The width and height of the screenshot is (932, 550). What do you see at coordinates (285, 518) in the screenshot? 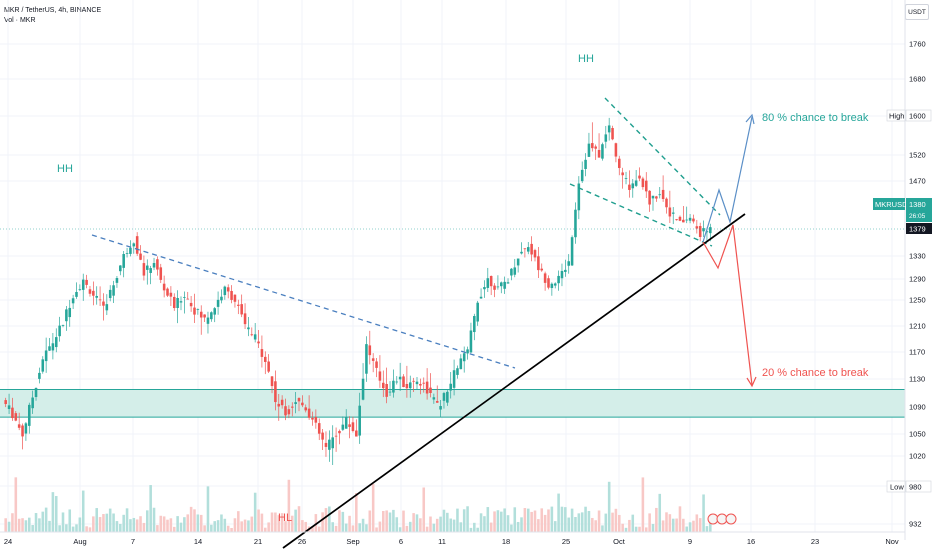
I see `hl-label: HL` at bounding box center [285, 518].